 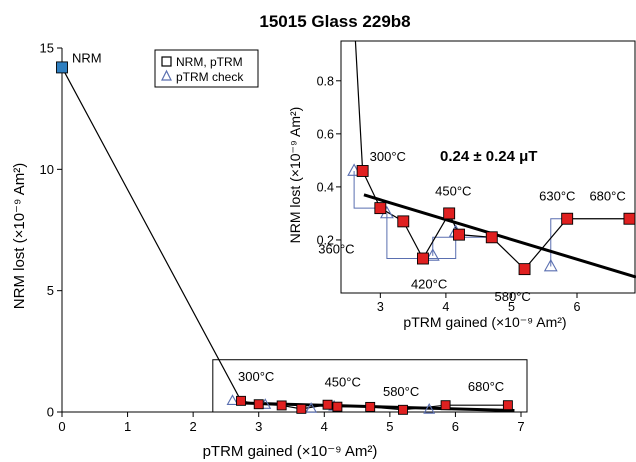 I want to click on main-y-tick-label: 0, so click(x=50, y=412).